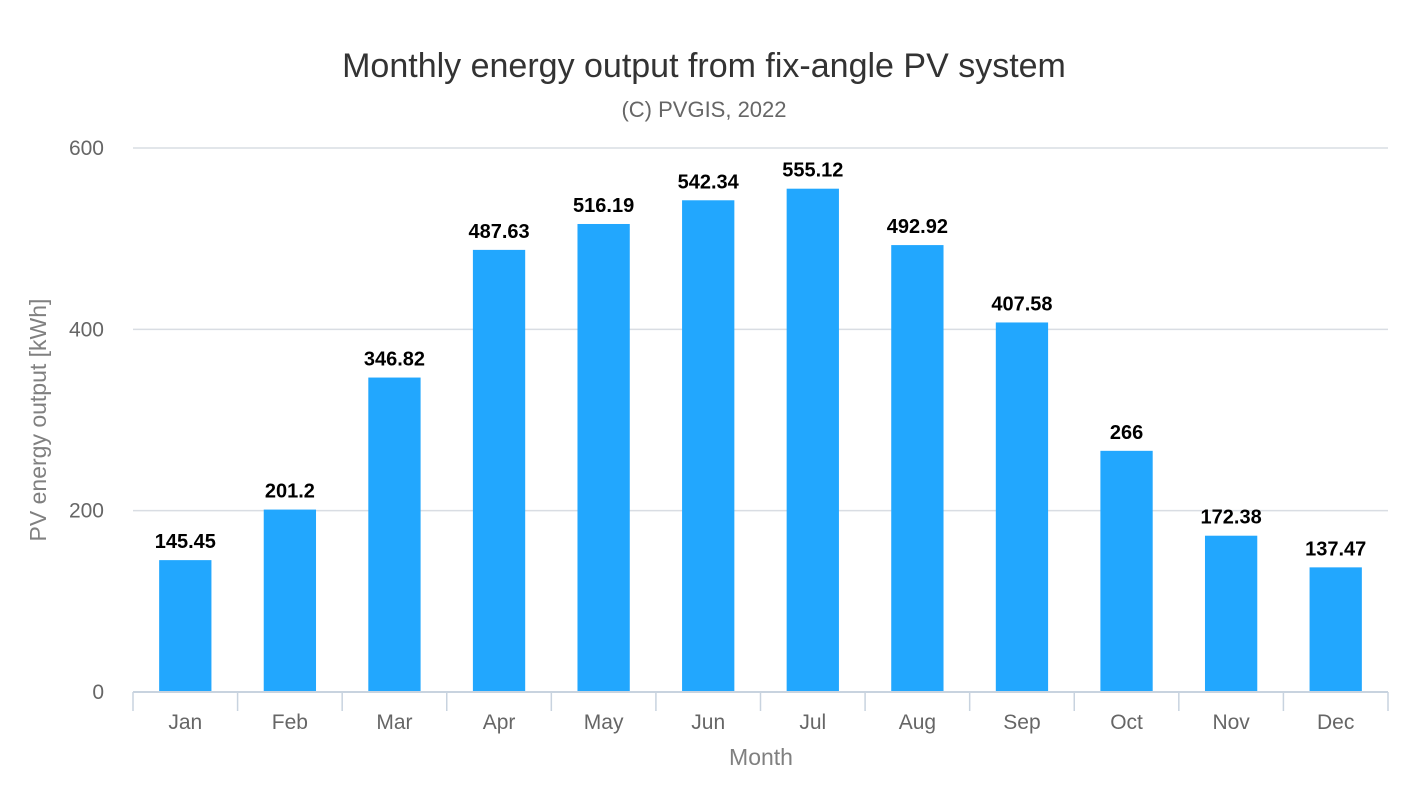  What do you see at coordinates (86, 511) in the screenshot?
I see `y-tick-label: 200` at bounding box center [86, 511].